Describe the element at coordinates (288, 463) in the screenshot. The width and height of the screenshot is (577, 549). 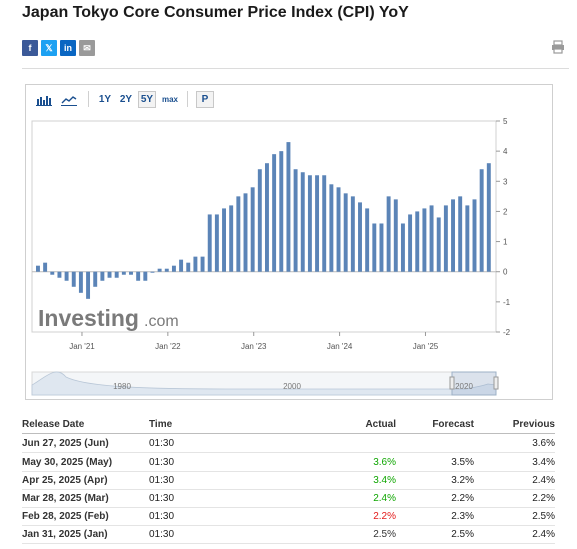
I see `table-row: May 30, 2025 (May) 01:30 3.6% 3.5% 3.4%` at that location.